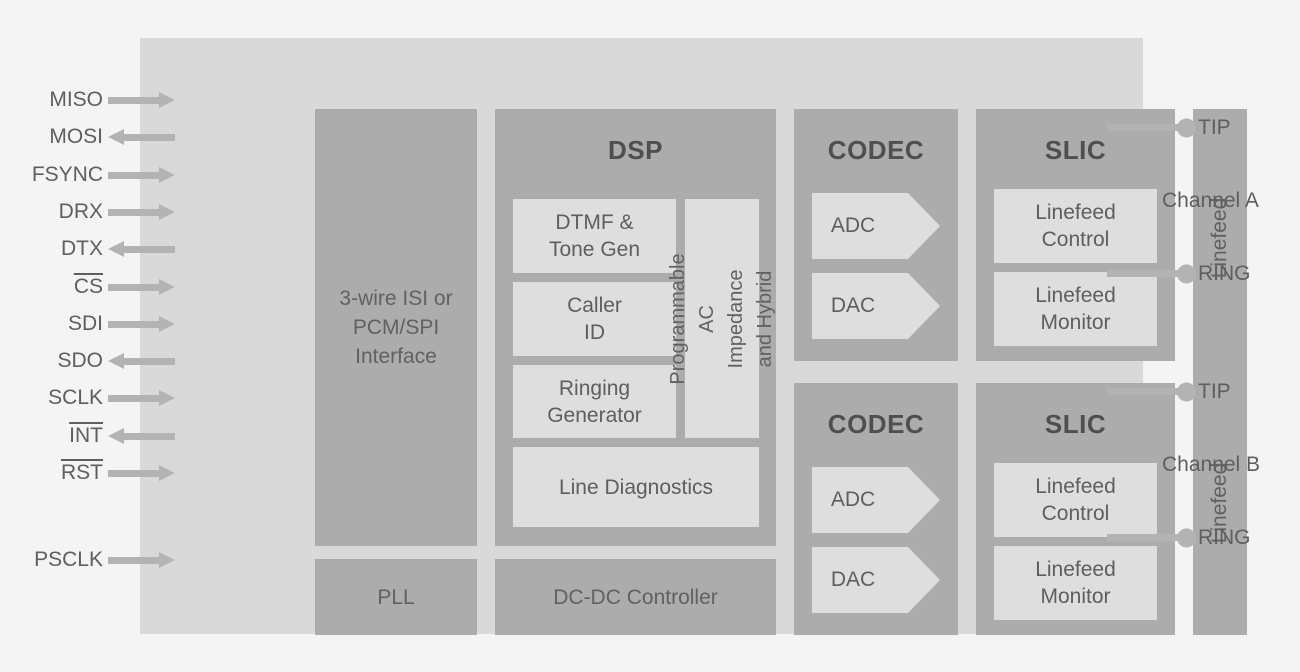 This screenshot has width=1300, height=672. I want to click on pin-sdi: SDI, so click(97, 324).